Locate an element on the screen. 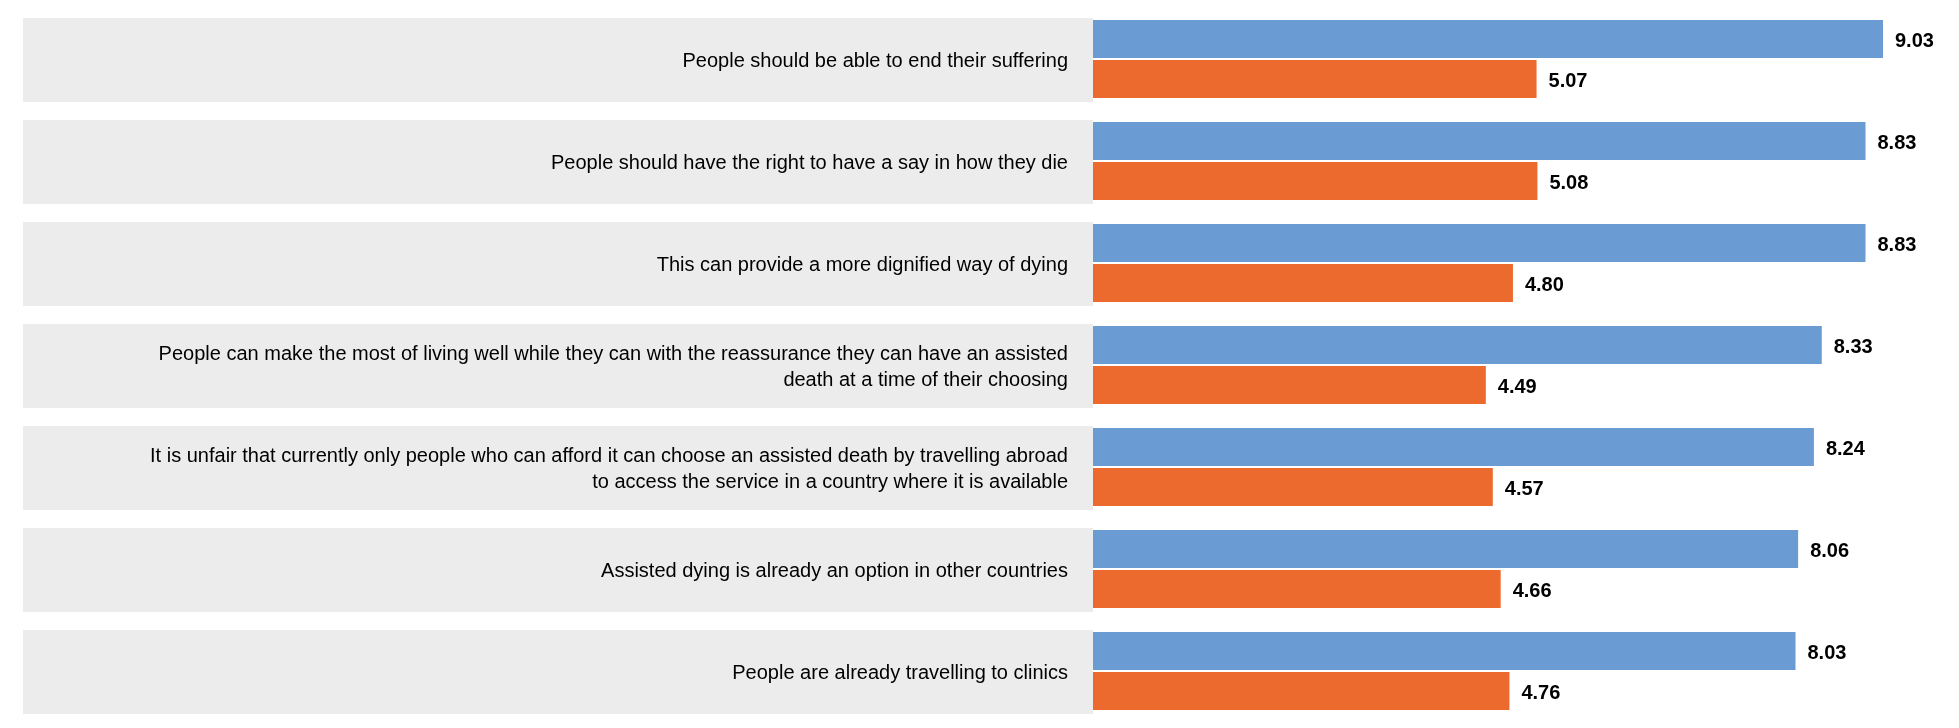 This screenshot has height=728, width=1959. data-label: 4.57 is located at coordinates (1524, 488).